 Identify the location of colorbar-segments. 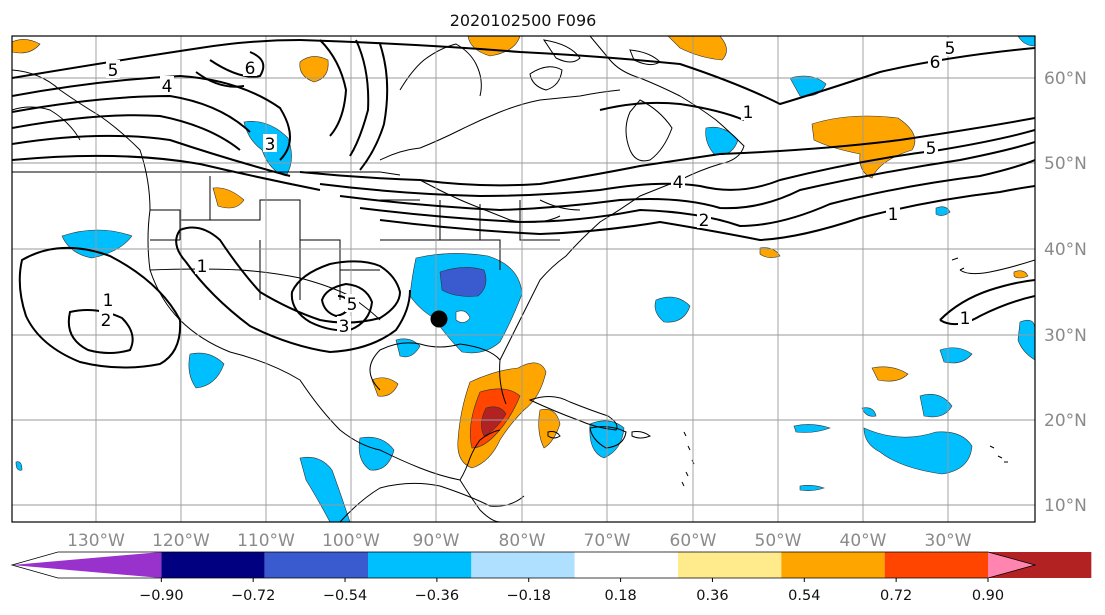
(552, 565).